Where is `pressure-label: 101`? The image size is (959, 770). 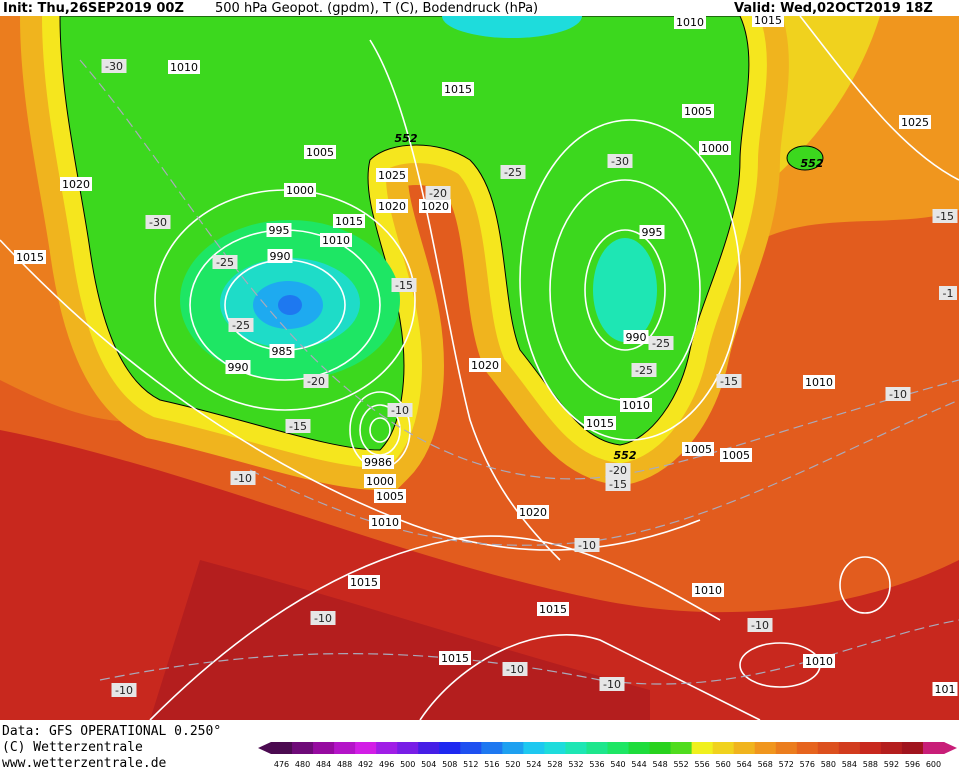
pressure-label: 101 is located at coordinates (945, 689).